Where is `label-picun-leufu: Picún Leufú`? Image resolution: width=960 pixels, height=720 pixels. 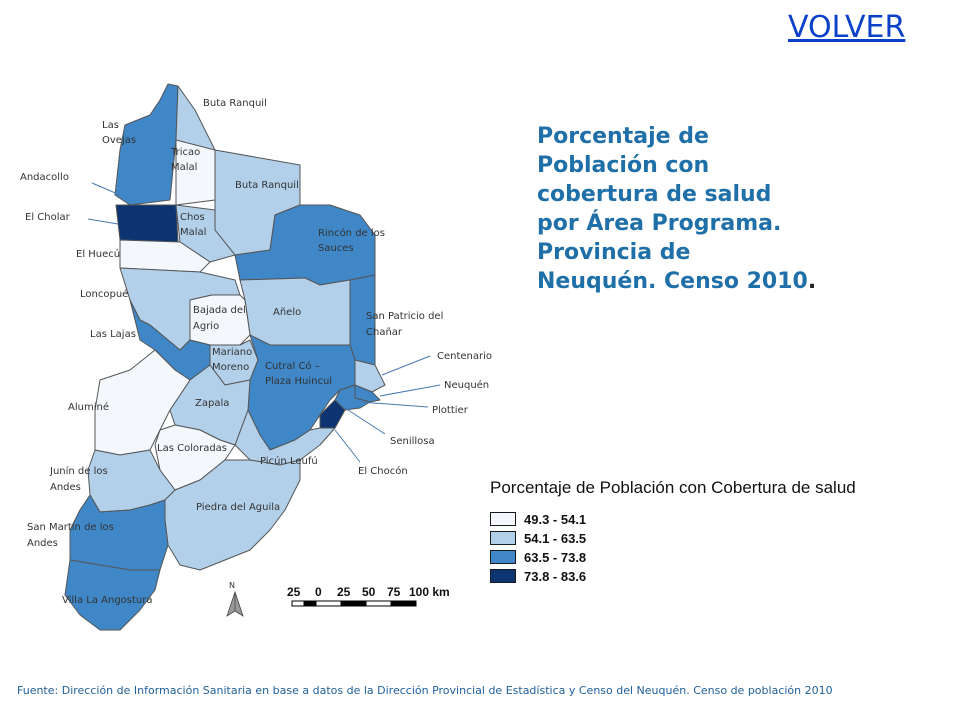 label-picun-leufu: Picún Leufú is located at coordinates (289, 461).